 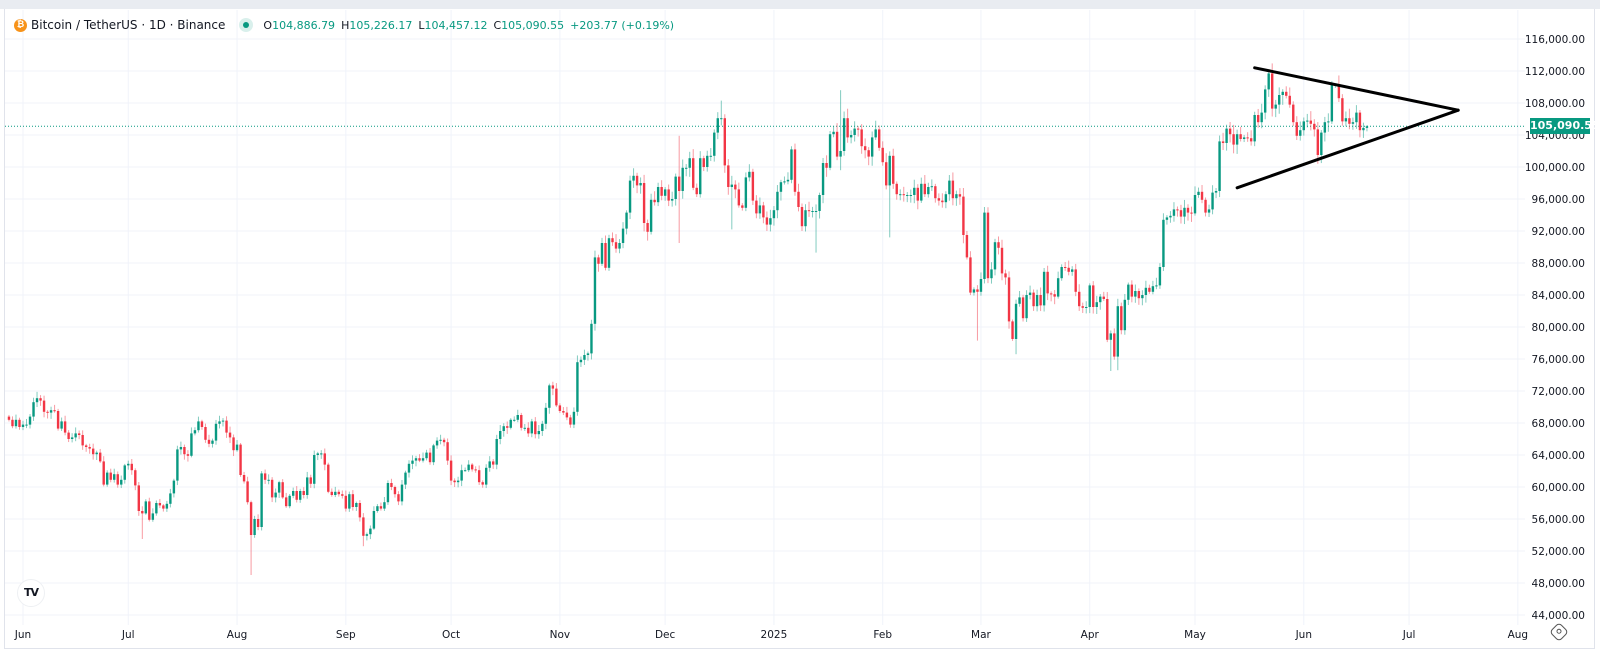 What do you see at coordinates (1356, 89) in the screenshot?
I see `trendline-upper` at bounding box center [1356, 89].